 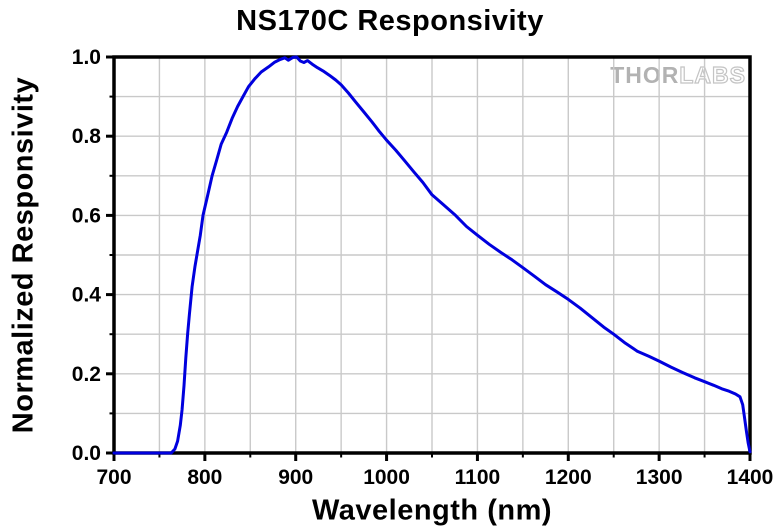 I want to click on x-tick-label: 1100, so click(x=478, y=477).